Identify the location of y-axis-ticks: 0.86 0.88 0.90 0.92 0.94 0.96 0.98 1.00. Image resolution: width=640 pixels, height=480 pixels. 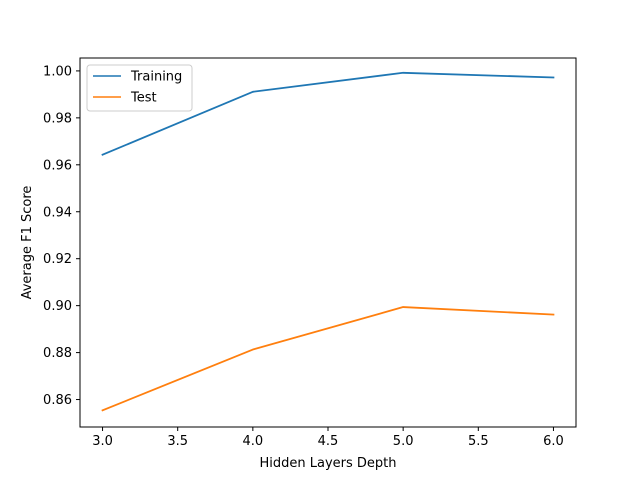
(61, 236).